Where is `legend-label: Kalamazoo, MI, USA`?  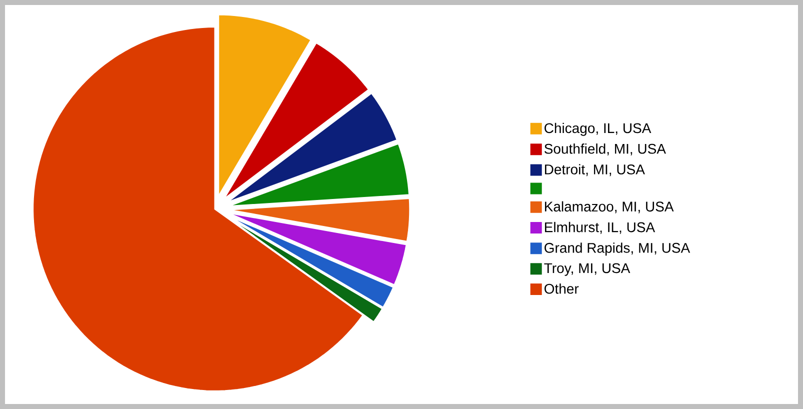 legend-label: Kalamazoo, MI, USA is located at coordinates (609, 207).